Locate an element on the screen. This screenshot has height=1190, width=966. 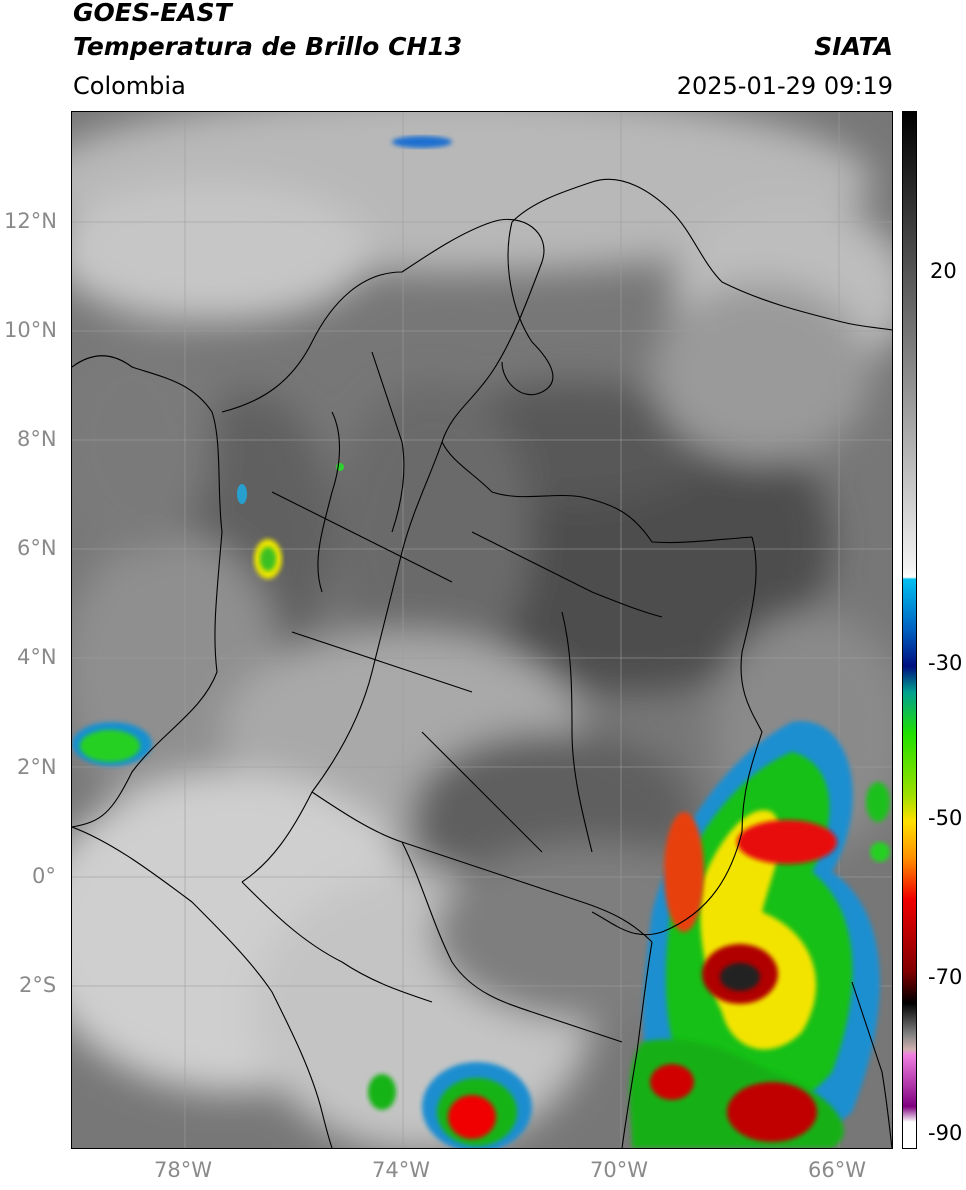
lon-tick: 70°W is located at coordinates (619, 1170).